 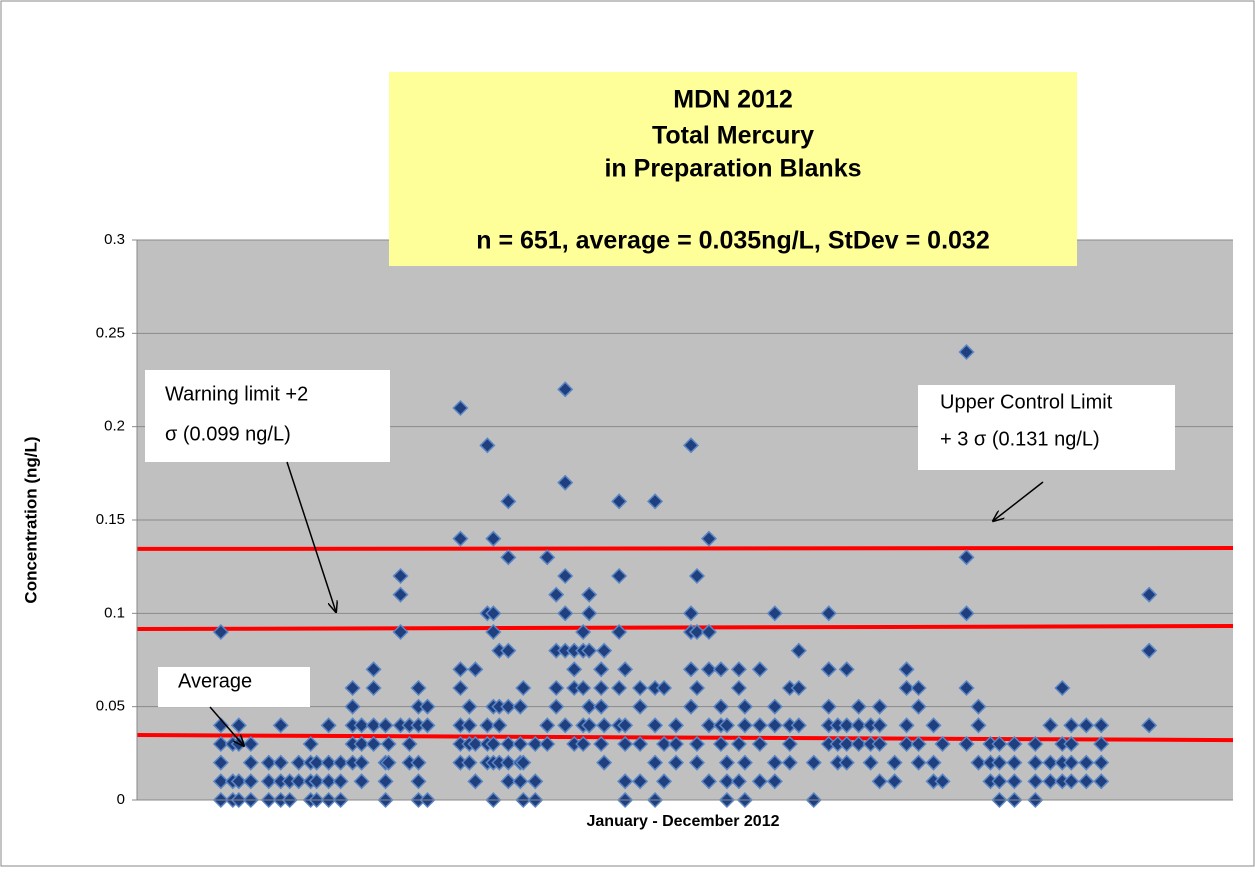 What do you see at coordinates (110, 706) in the screenshot?
I see `y-tick-label: 0.05` at bounding box center [110, 706].